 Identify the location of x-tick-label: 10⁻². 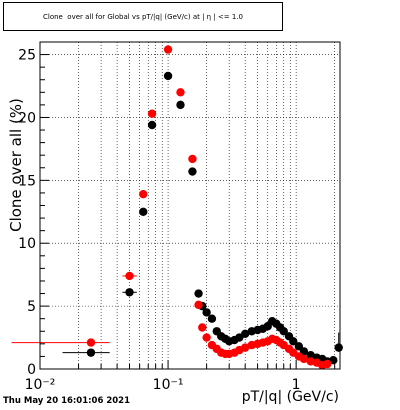
(40, 385).